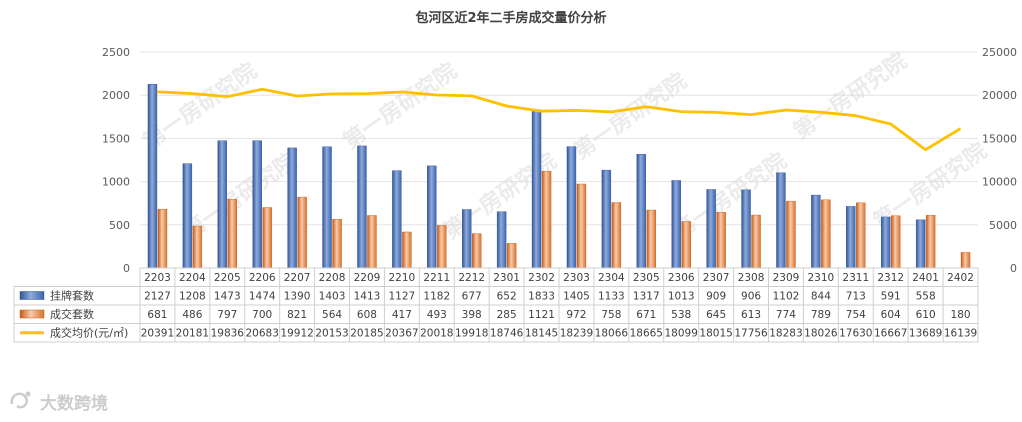 This screenshot has width=1022, height=422. What do you see at coordinates (856, 297) in the screenshot?
I see `data-label: 713` at bounding box center [856, 297].